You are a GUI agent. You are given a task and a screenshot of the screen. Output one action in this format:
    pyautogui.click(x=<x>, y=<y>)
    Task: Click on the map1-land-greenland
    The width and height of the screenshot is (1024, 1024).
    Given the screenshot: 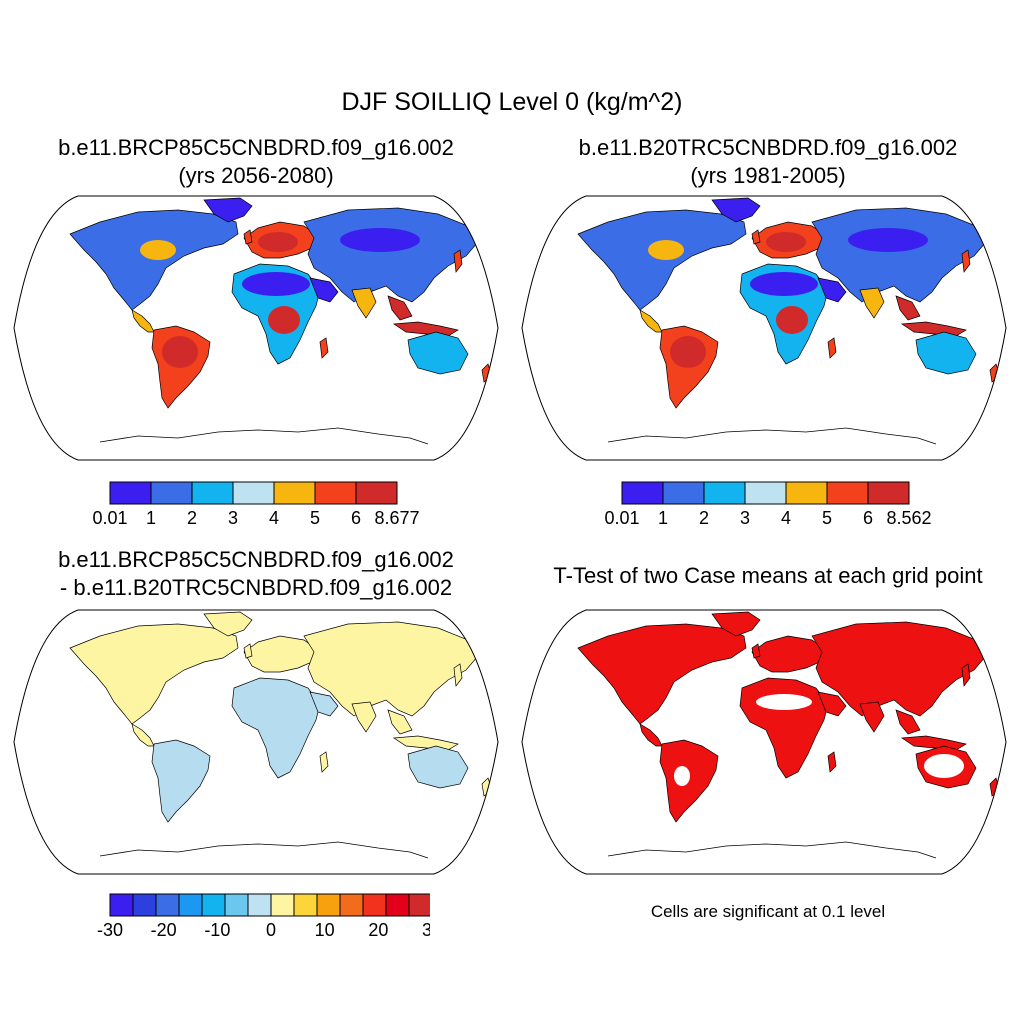 What is the action you would take?
    pyautogui.click(x=228, y=210)
    